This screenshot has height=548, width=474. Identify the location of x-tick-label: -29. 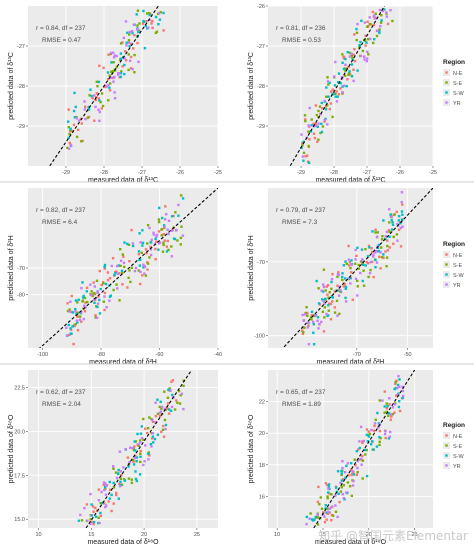
(66, 173).